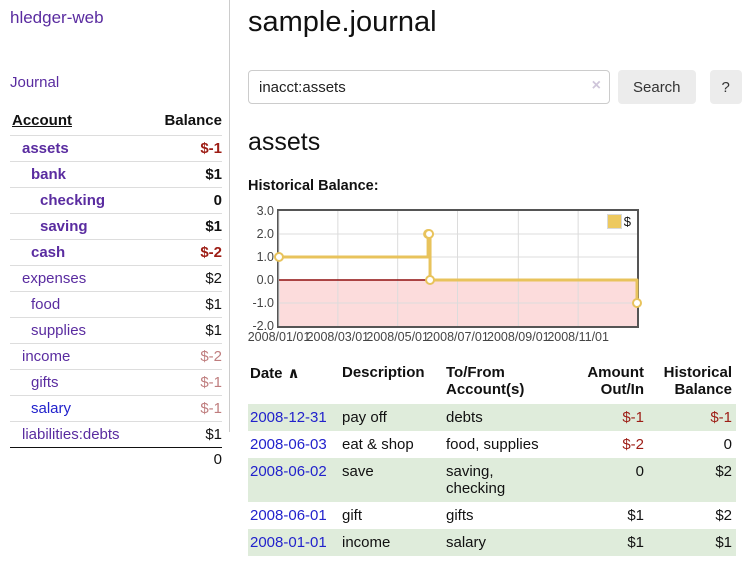  I want to click on chart-legend: $, so click(618, 221).